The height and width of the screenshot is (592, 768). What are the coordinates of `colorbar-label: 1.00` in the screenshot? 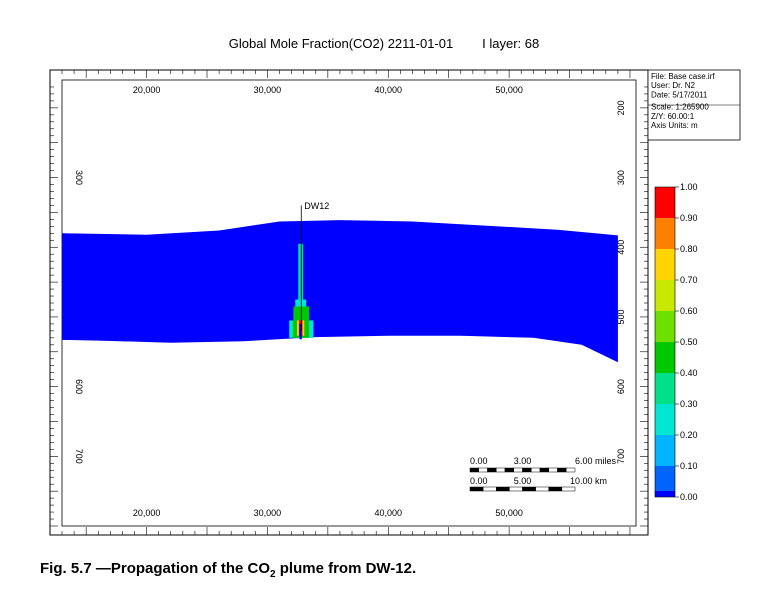 It's located at (689, 187).